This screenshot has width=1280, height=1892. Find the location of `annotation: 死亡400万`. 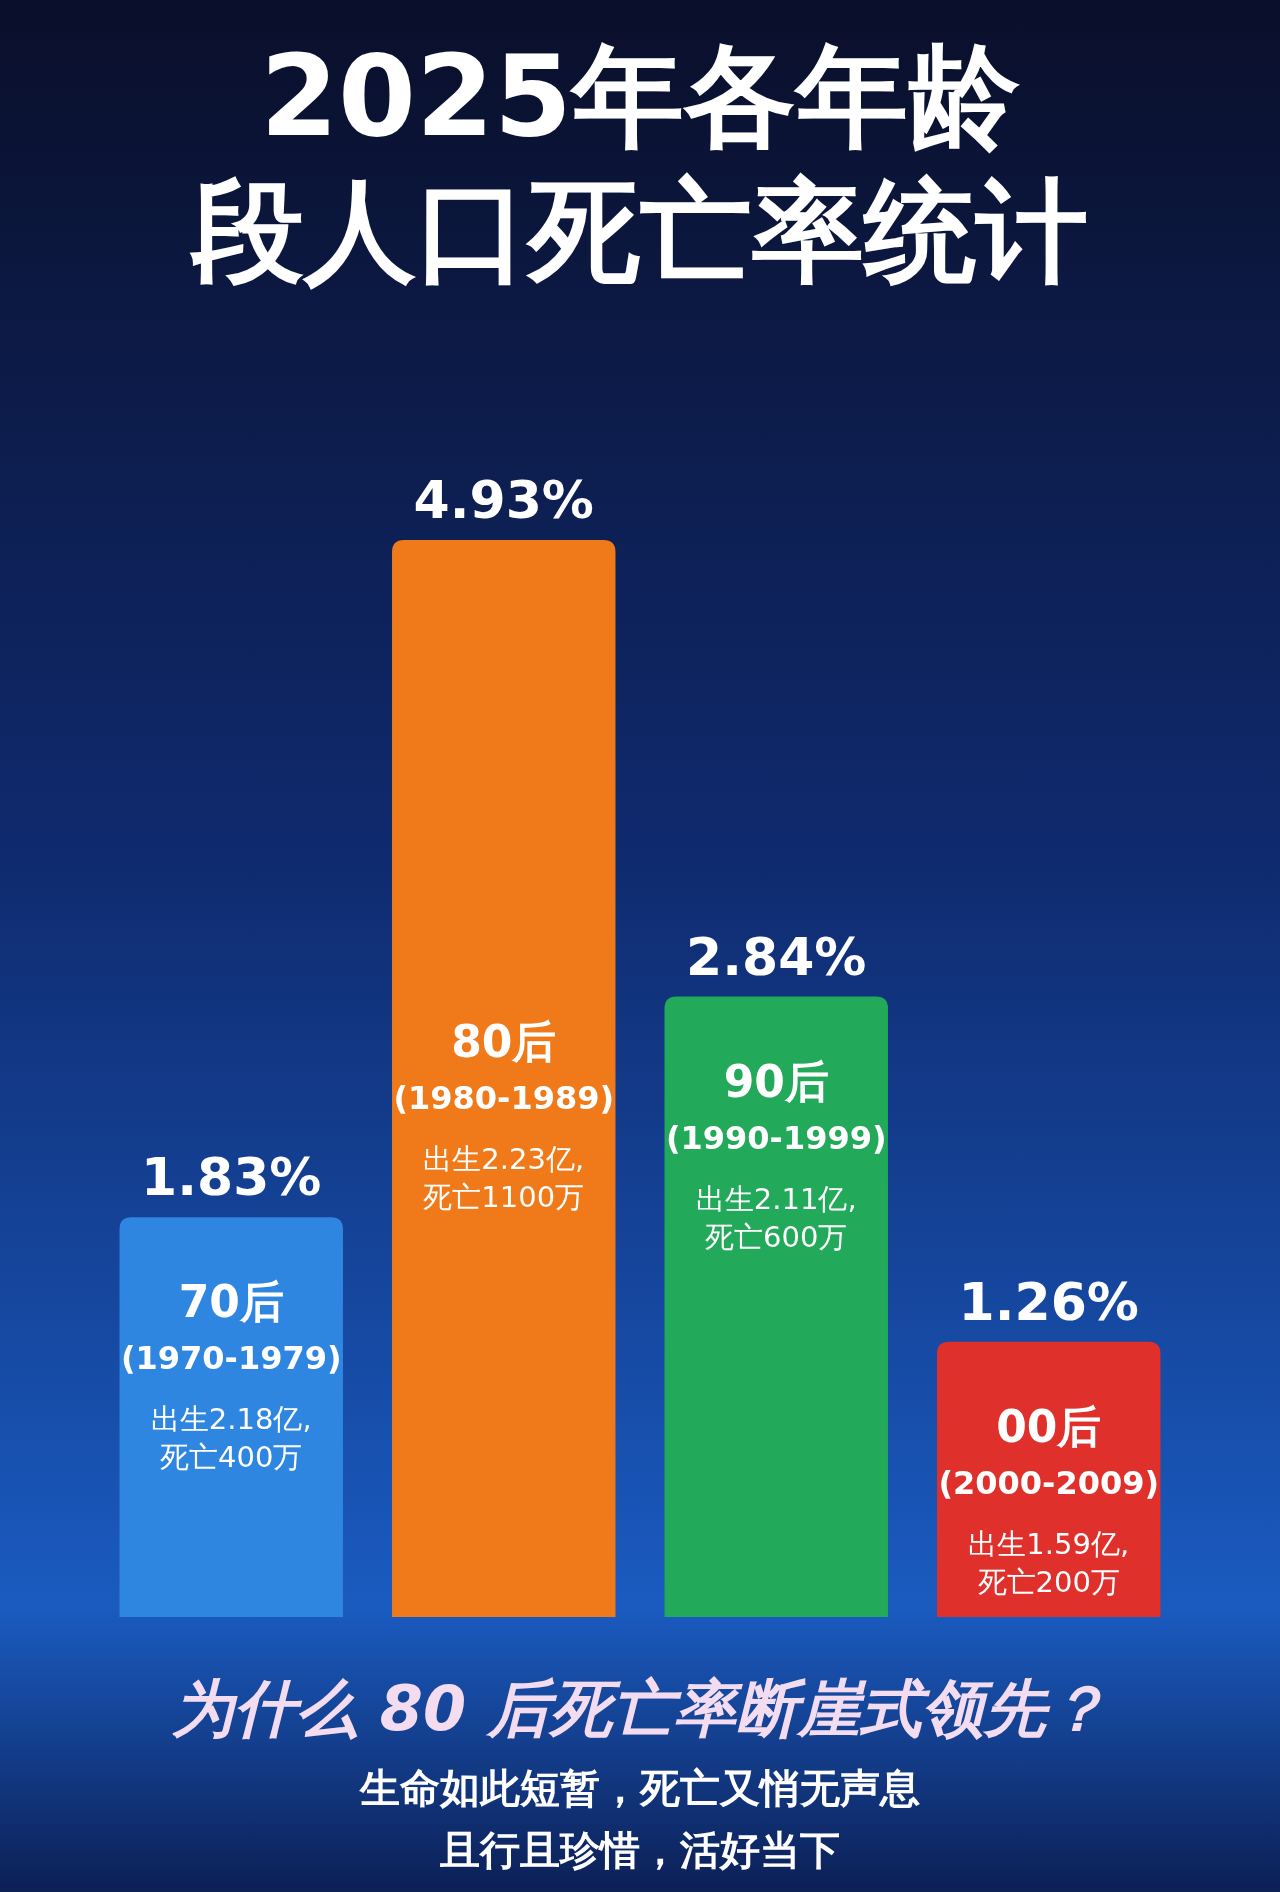

annotation: 死亡400万 is located at coordinates (231, 1457).